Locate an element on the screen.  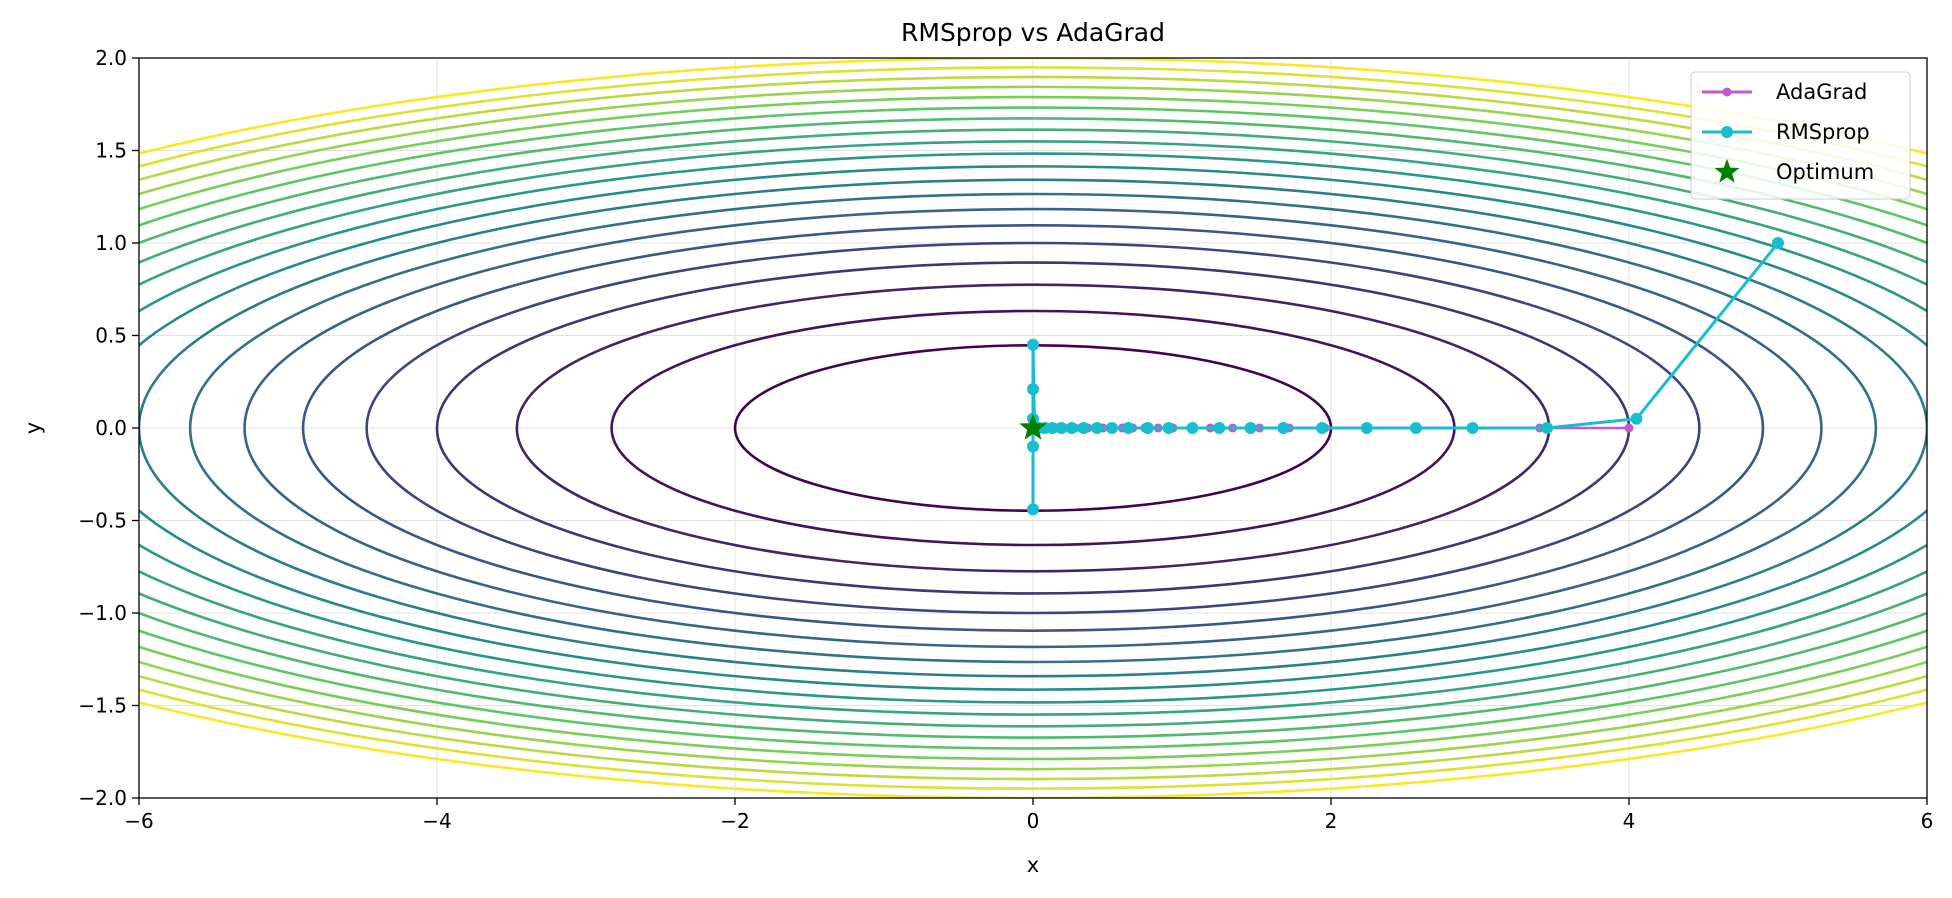
x-axis-ticks: −6 −4 −2 0 2 4 6 is located at coordinates (1028, 815).